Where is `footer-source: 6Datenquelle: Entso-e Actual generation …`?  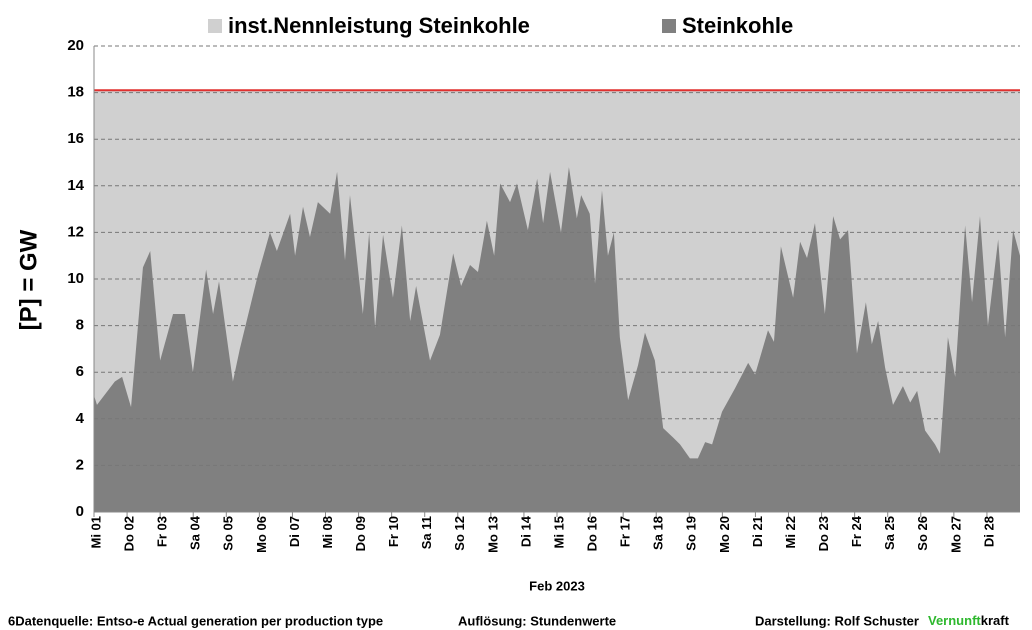 footer-source: 6Datenquelle: Entso-e Actual generation … is located at coordinates (195, 620).